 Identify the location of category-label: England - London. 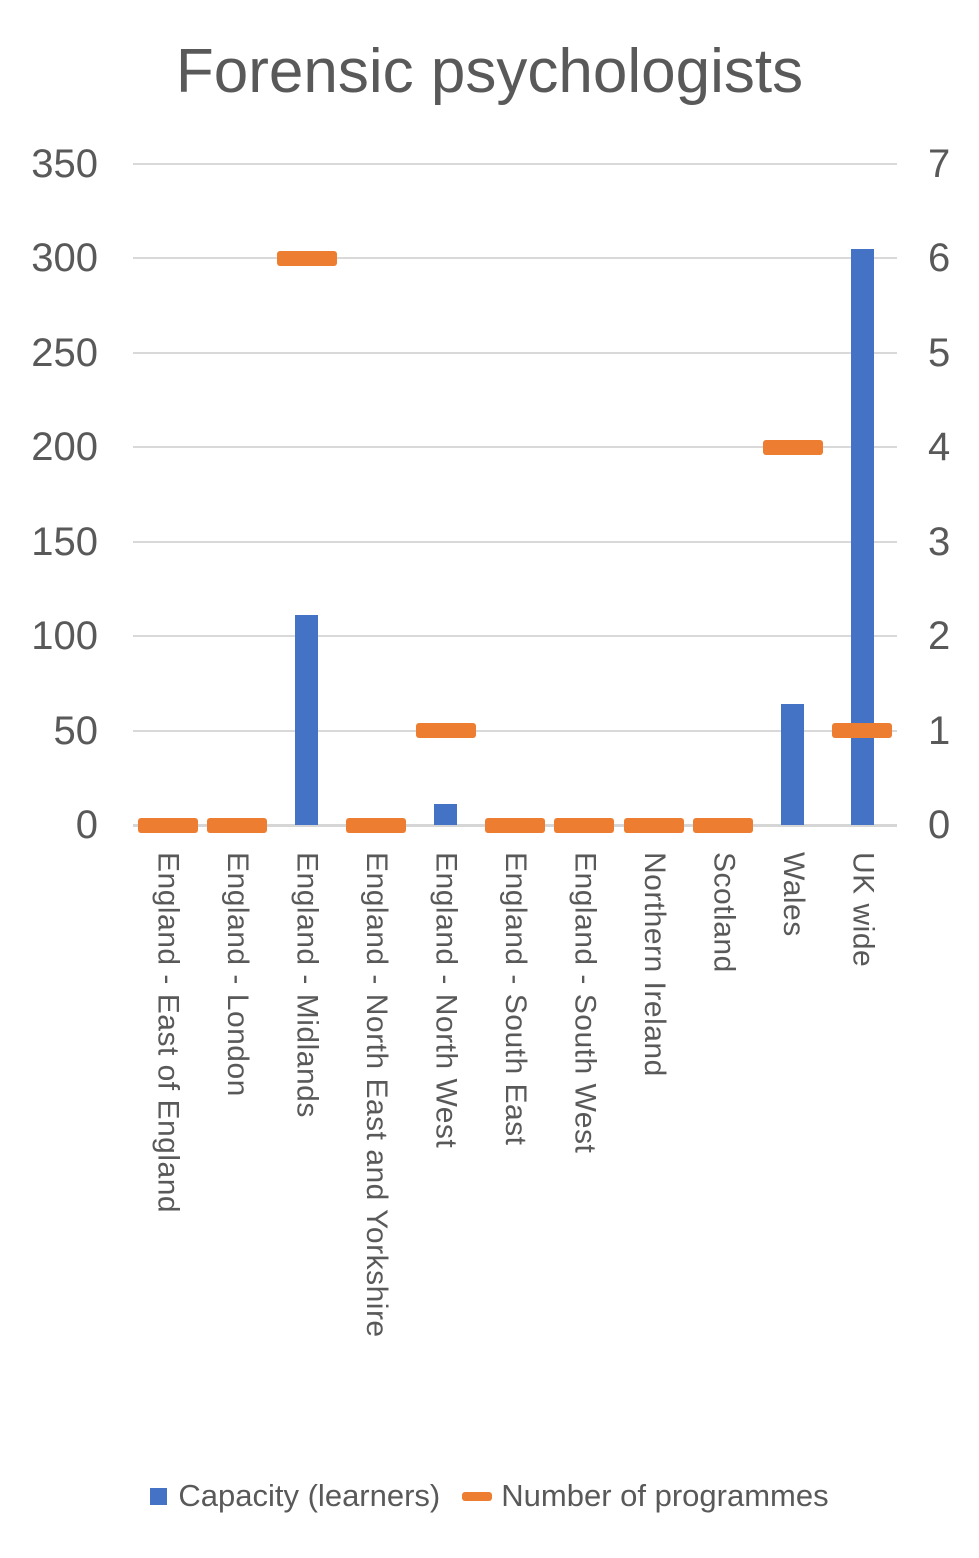
(238, 974).